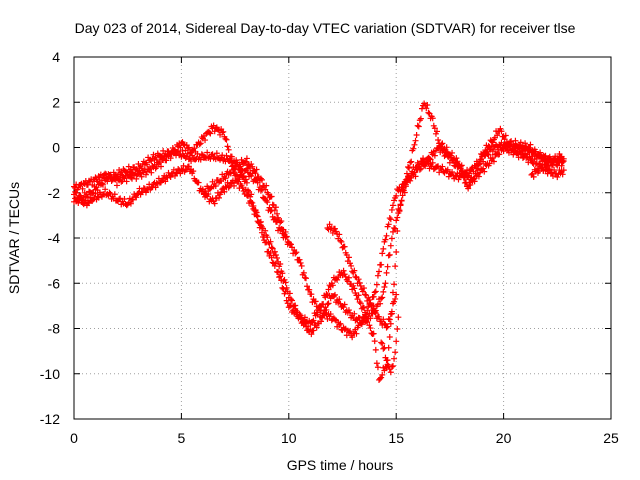  What do you see at coordinates (54, 238) in the screenshot?
I see `y-tick-label: -4` at bounding box center [54, 238].